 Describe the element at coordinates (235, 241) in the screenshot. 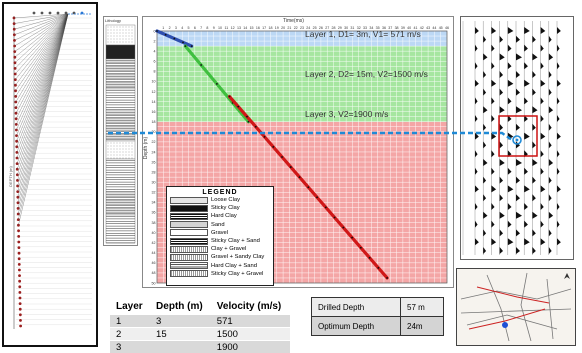

I see `legend-label: Sticky Clay + Sand` at that location.